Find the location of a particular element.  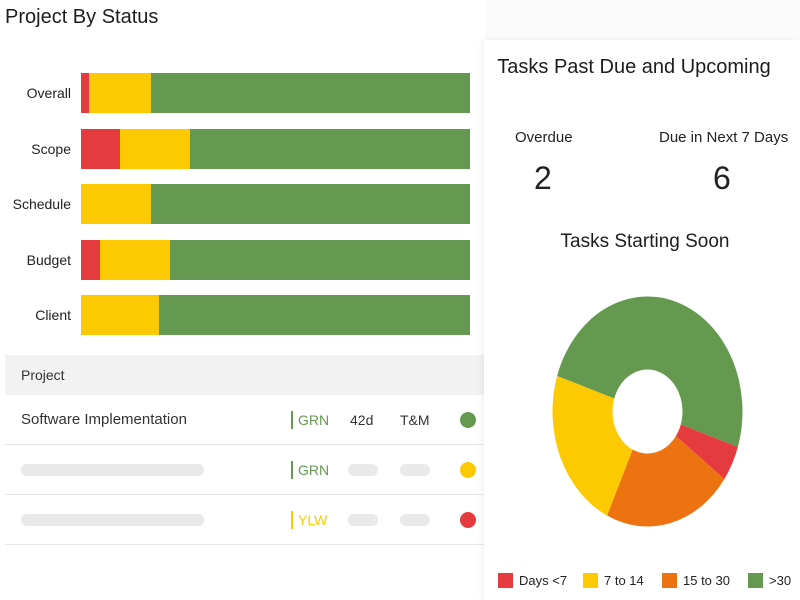

status-bar-label: Client is located at coordinates (53, 315).